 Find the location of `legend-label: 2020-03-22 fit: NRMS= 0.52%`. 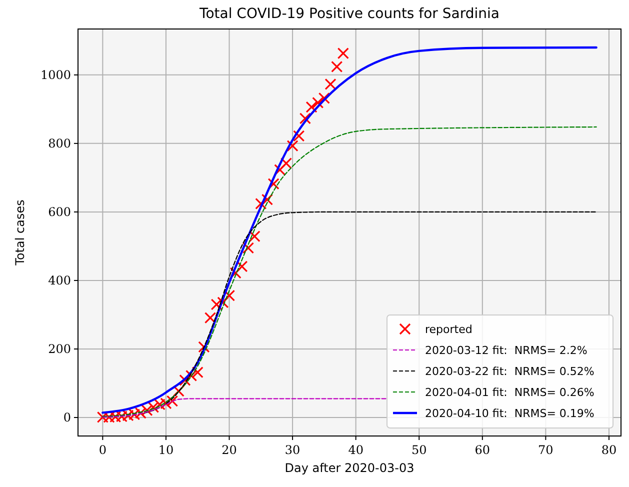

legend-label: 2020-03-22 fit: NRMS= 0.52% is located at coordinates (509, 371).